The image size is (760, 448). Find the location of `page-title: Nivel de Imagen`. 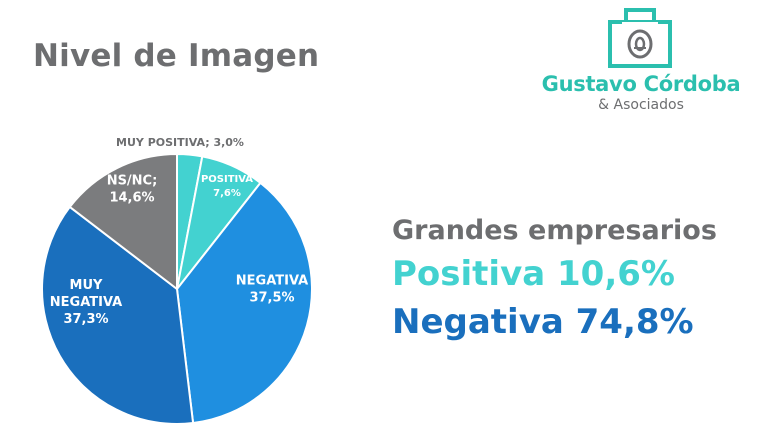

page-title: Nivel de Imagen is located at coordinates (176, 56).